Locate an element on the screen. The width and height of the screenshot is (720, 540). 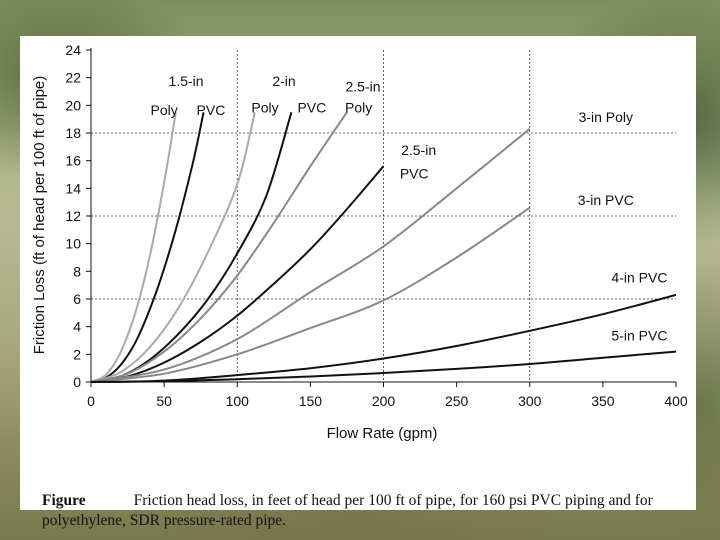
y-tick-label: 24 is located at coordinates (73, 50).